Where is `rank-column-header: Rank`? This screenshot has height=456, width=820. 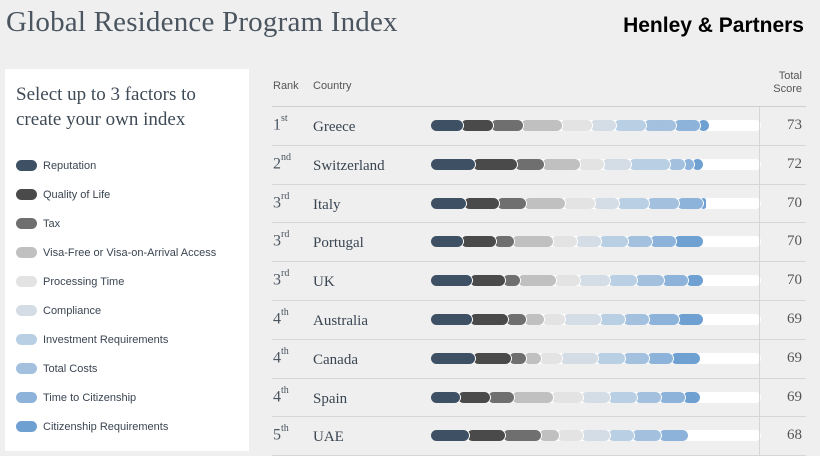
rank-column-header: Rank is located at coordinates (286, 86).